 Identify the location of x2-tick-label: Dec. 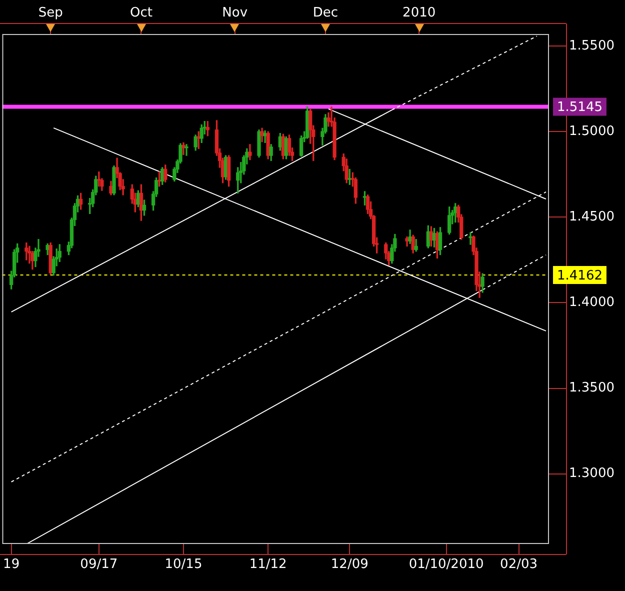
(325, 13).